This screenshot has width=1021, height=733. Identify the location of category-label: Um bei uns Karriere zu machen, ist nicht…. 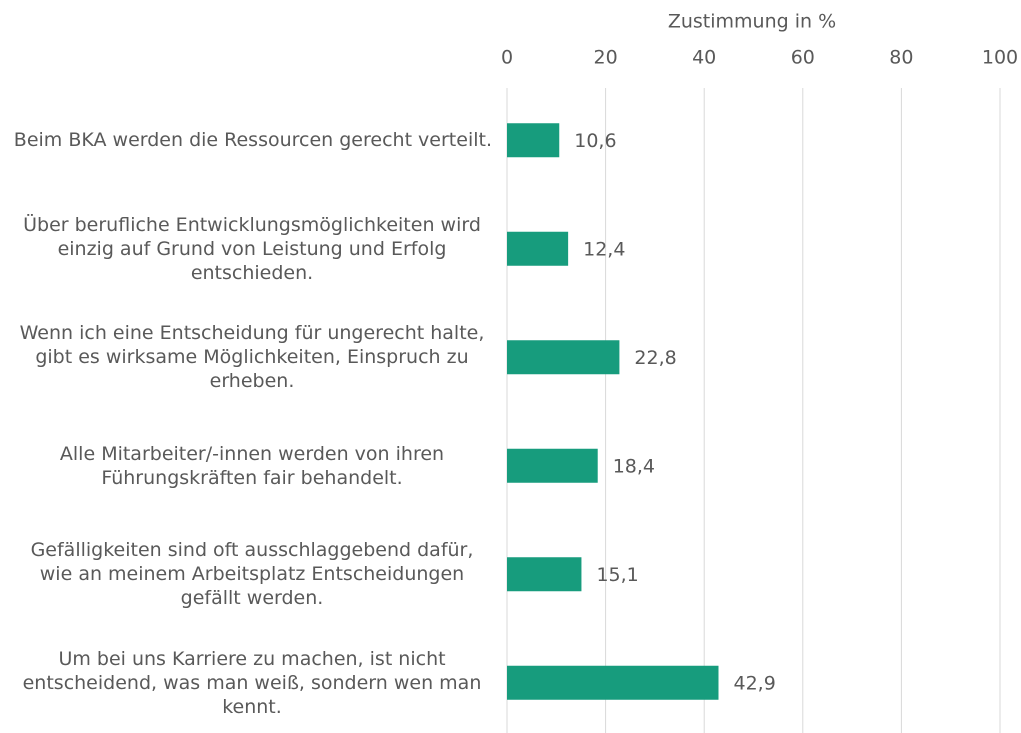
(246, 681).